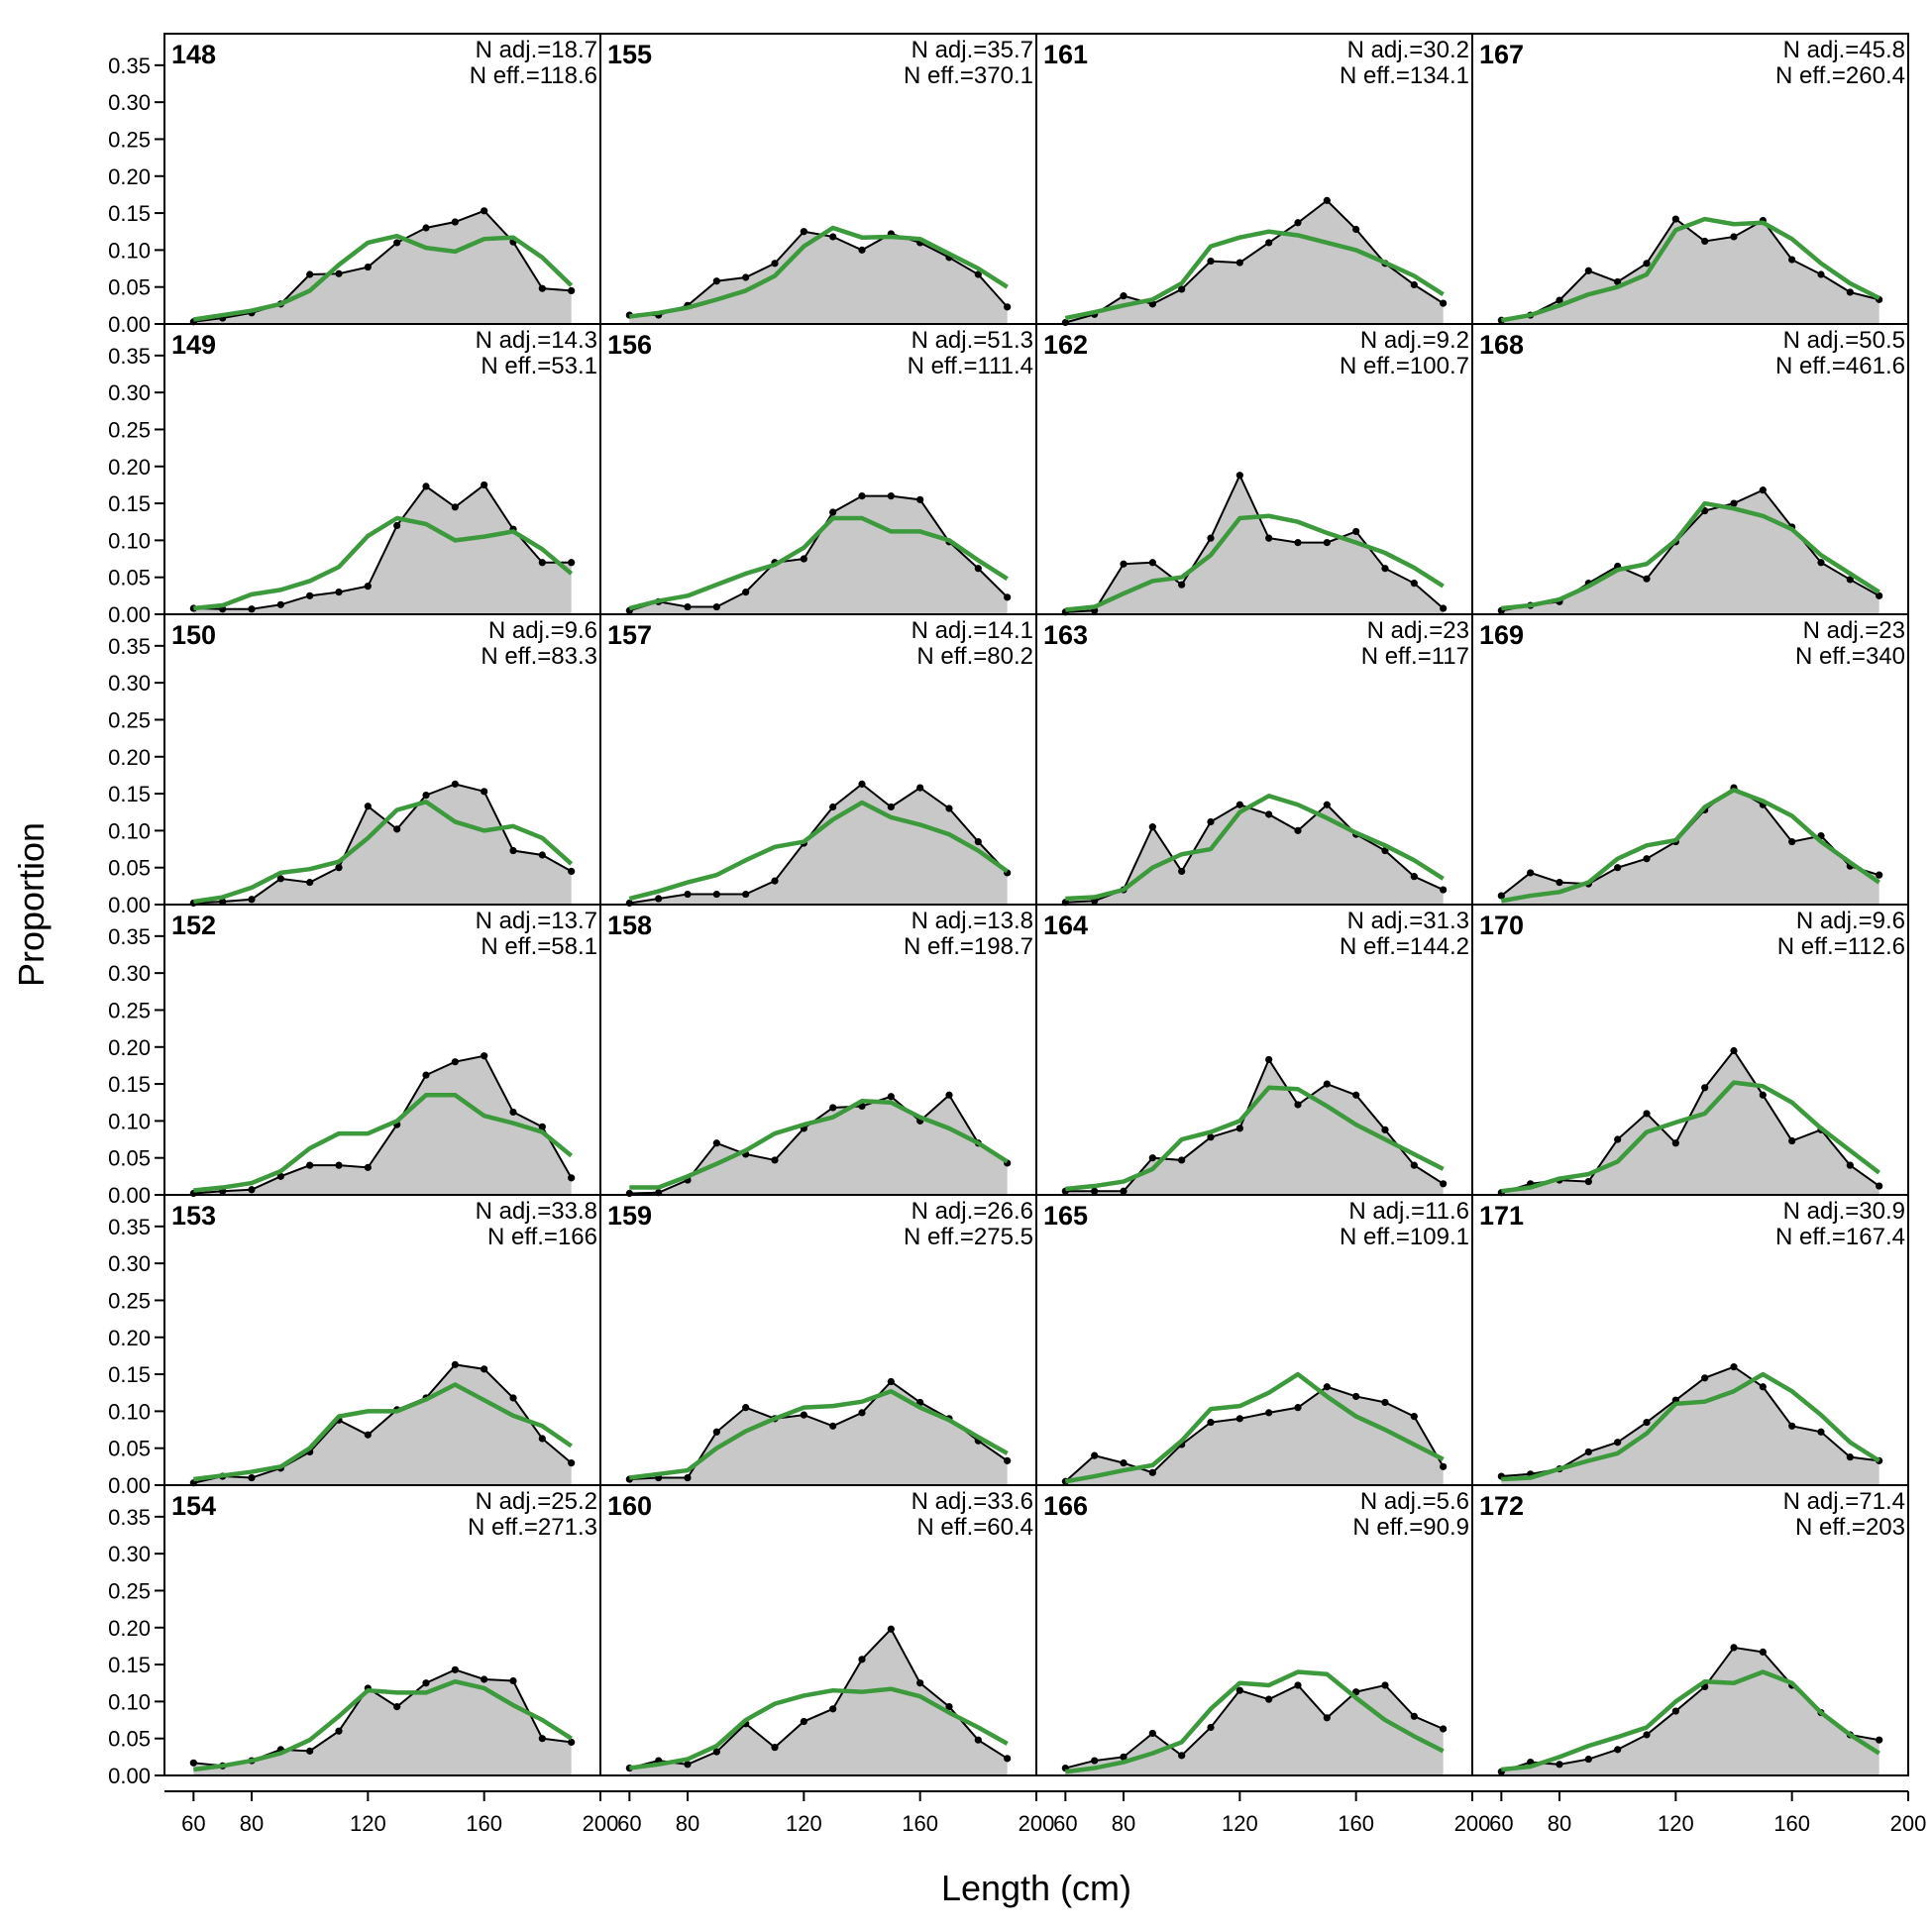 The width and height of the screenshot is (1932, 1932). I want to click on panel-id-label: 152, so click(194, 925).